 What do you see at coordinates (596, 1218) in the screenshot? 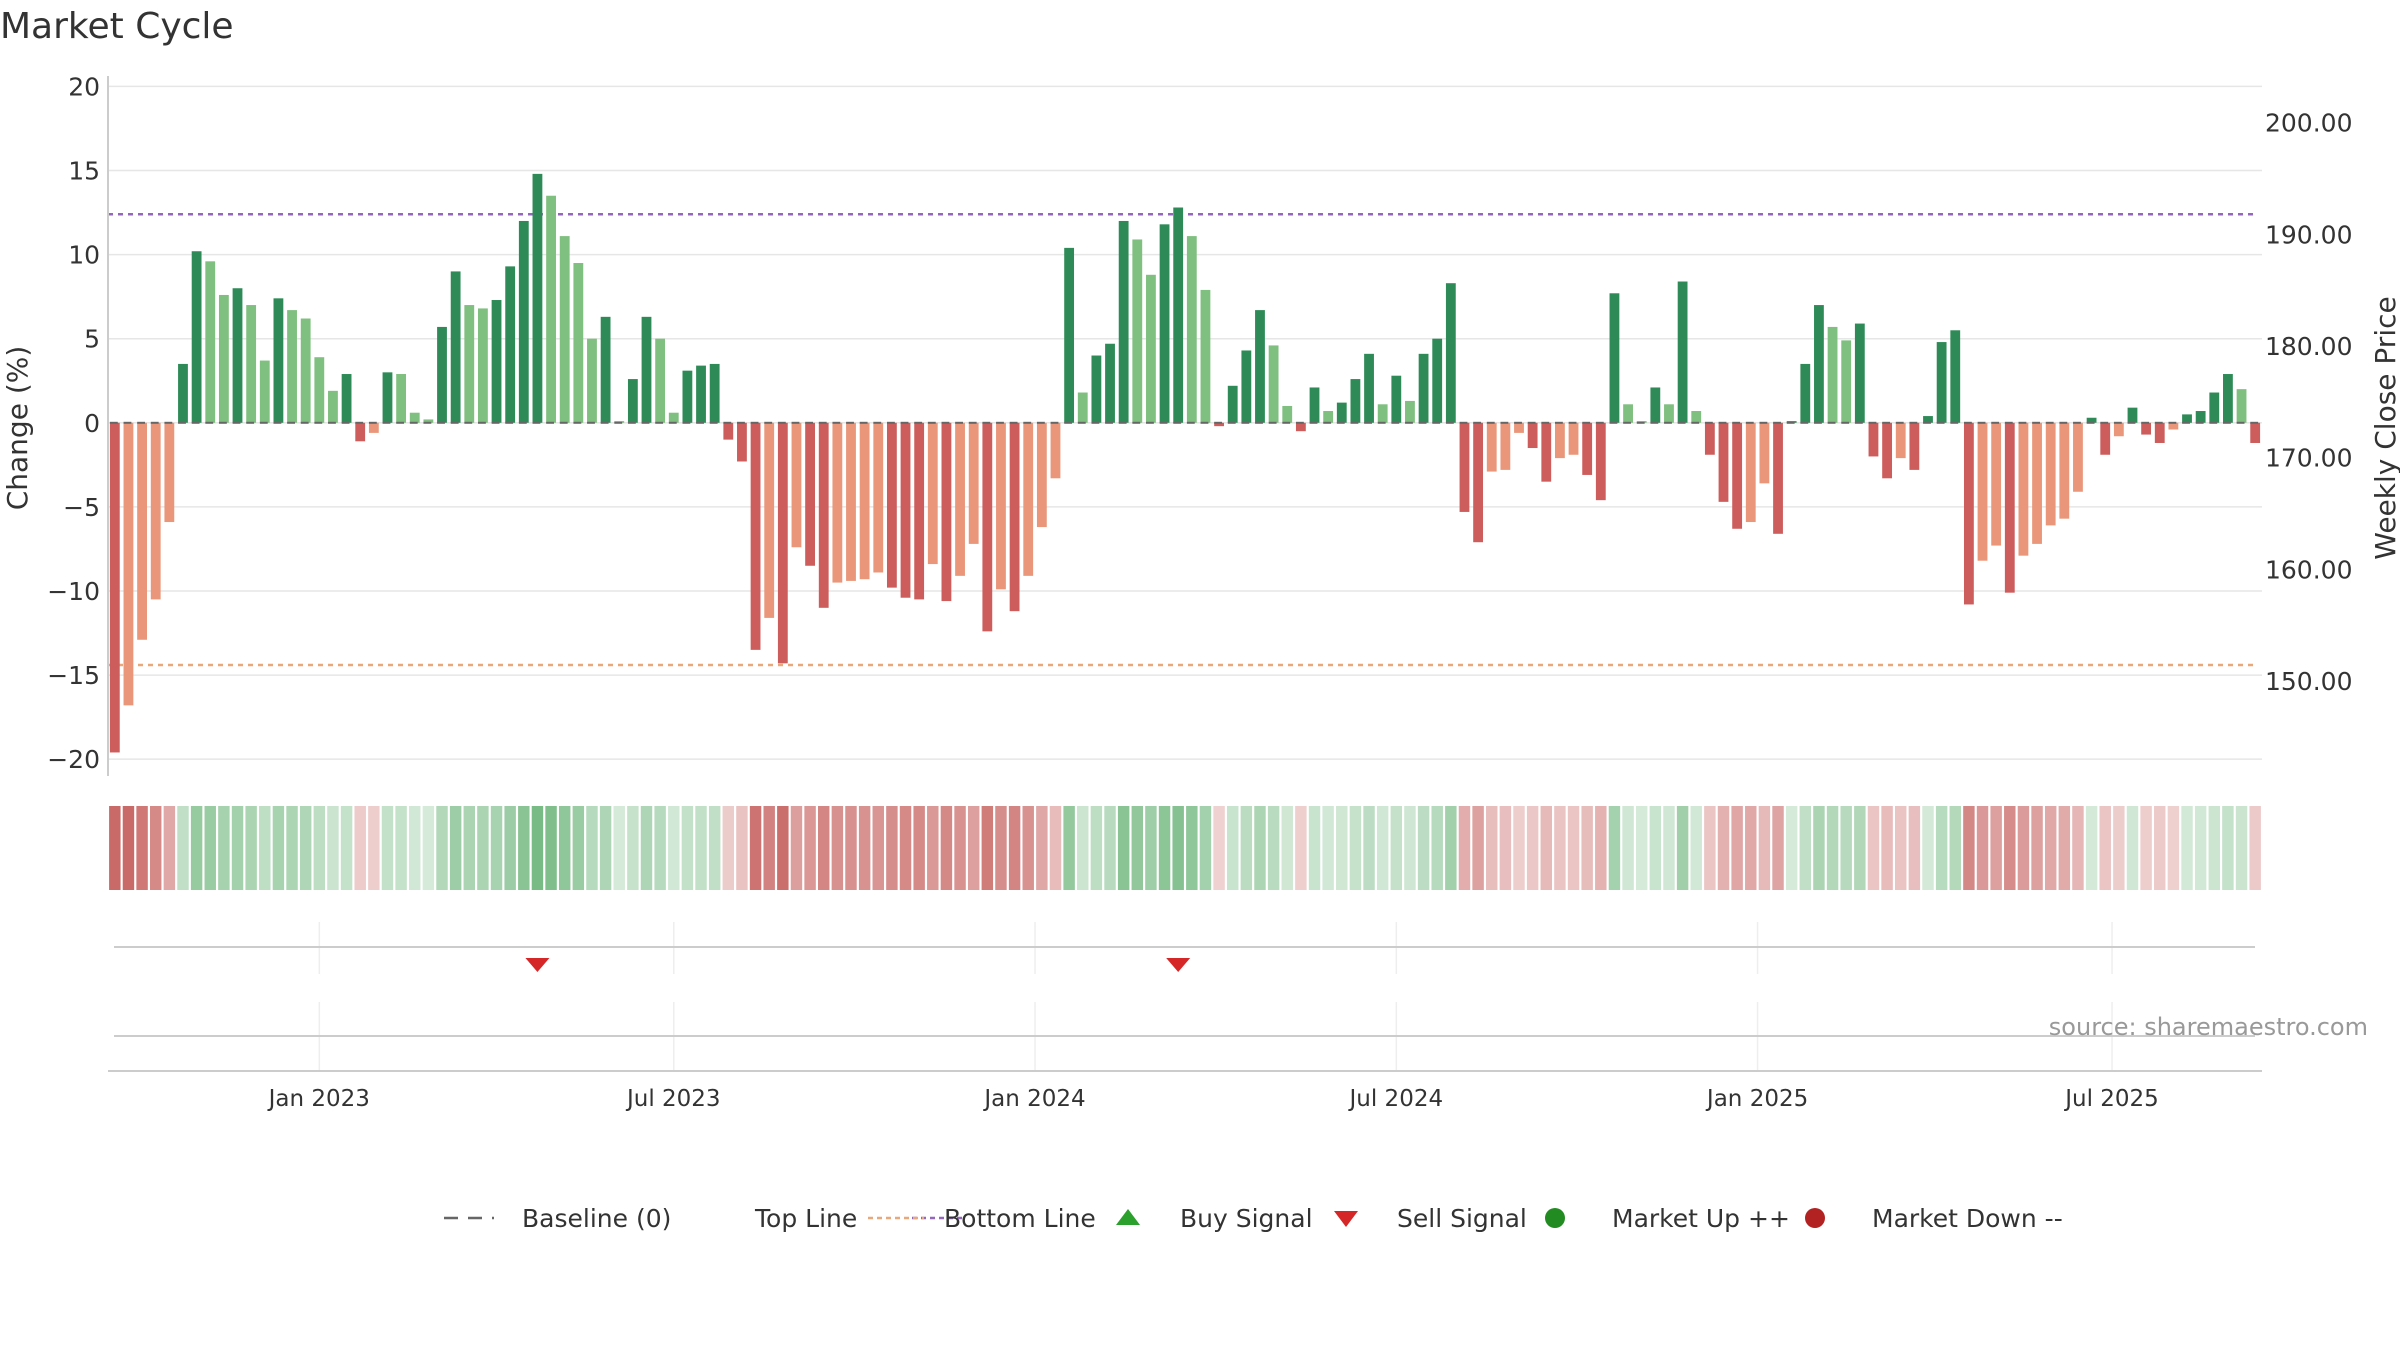
I see `legend-label: Baseline (0)` at bounding box center [596, 1218].